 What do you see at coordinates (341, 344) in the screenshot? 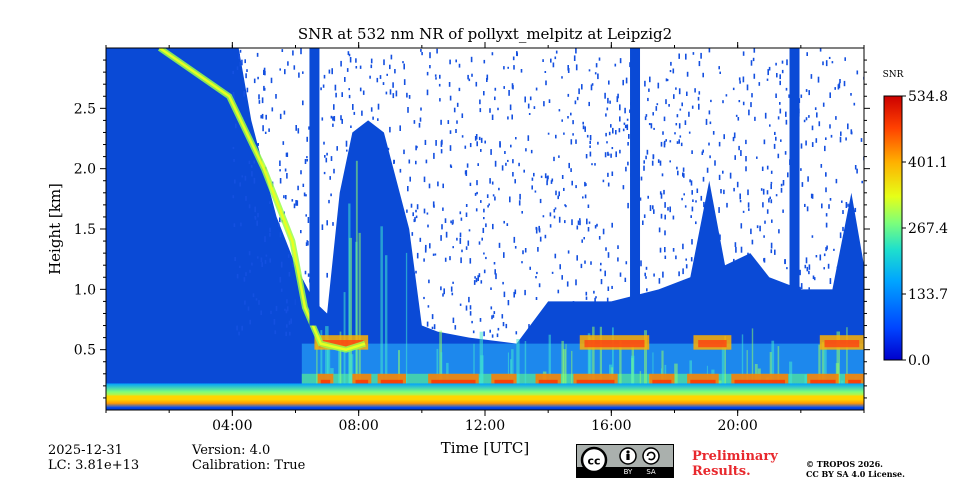
I see `elevated-layer-core` at bounding box center [341, 344].